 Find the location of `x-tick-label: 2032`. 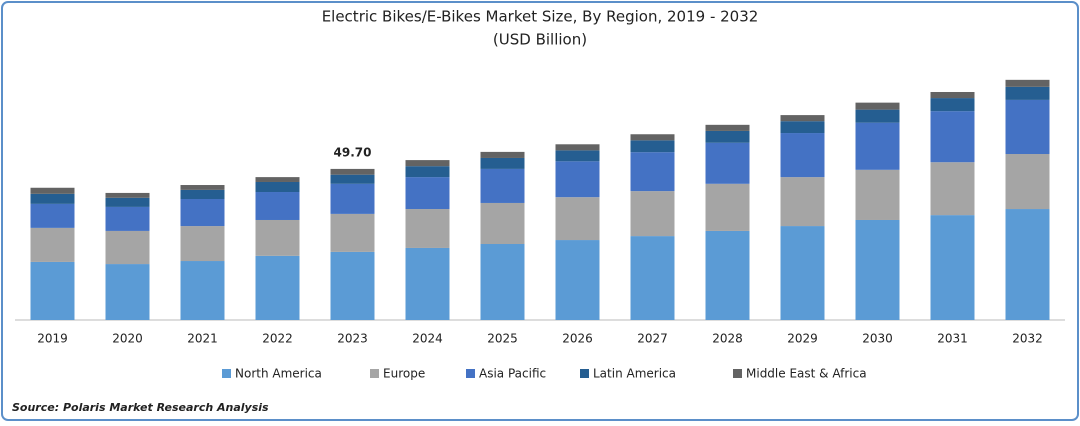

x-tick-label: 2032 is located at coordinates (1027, 339).